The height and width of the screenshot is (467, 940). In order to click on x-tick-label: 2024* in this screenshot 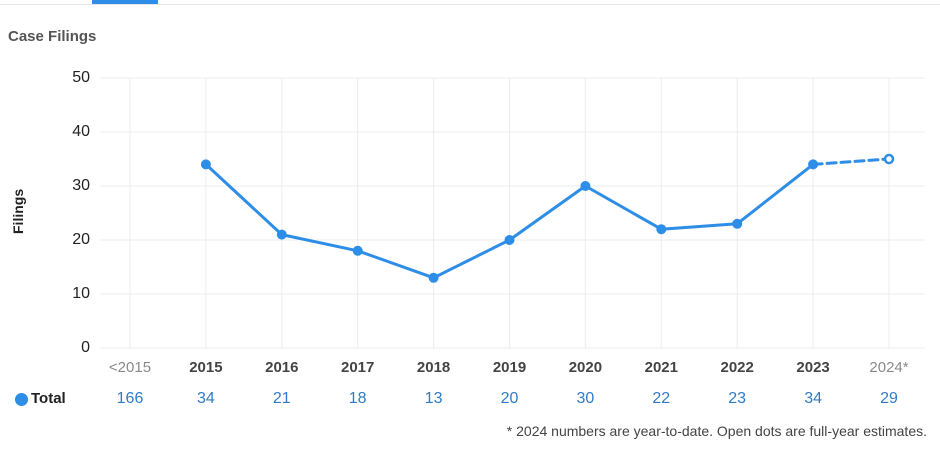, I will do `click(888, 367)`.